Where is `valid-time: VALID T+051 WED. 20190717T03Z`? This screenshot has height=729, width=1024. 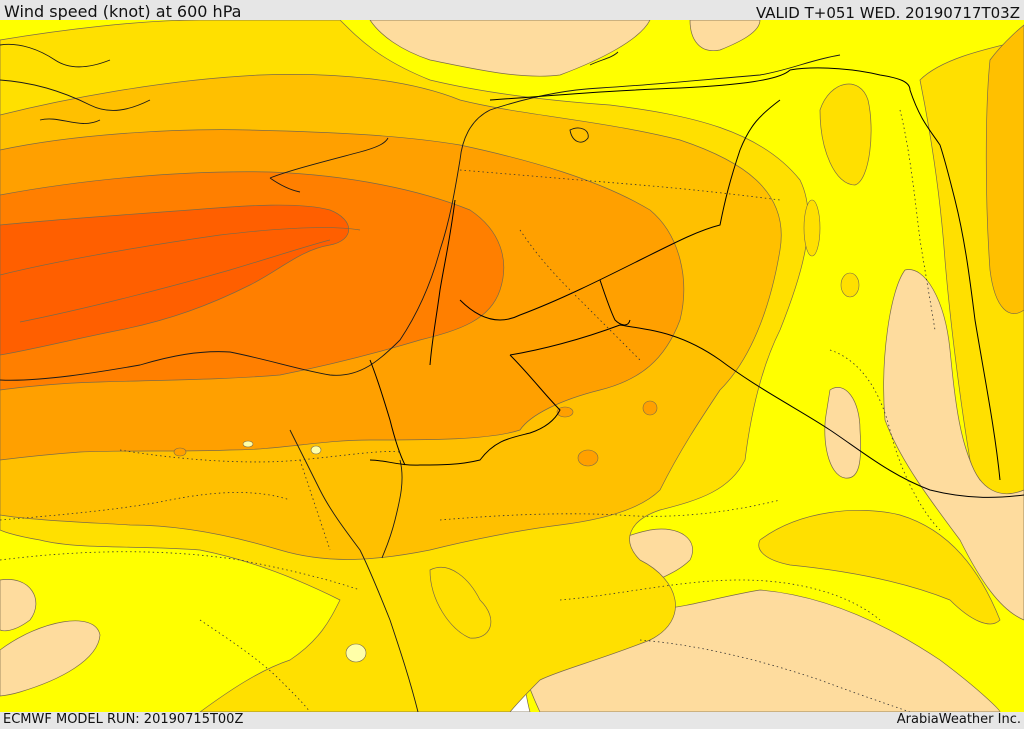
valid-time: VALID T+051 WED. 20190717T03Z is located at coordinates (887, 13).